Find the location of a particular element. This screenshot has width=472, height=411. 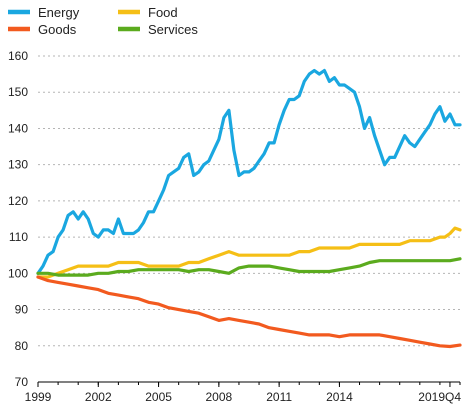

y-tick-label: 160 is located at coordinates (18, 56).